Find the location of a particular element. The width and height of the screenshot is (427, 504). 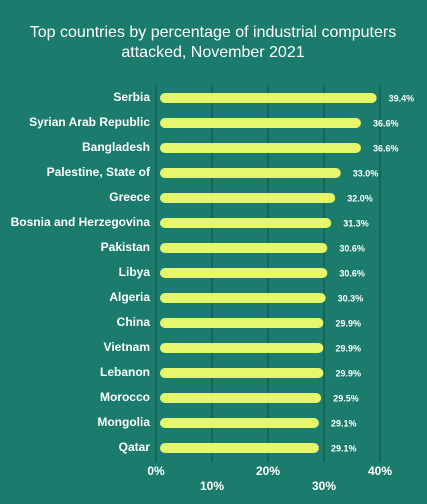

y-tick-label: Algeria is located at coordinates (129, 297).